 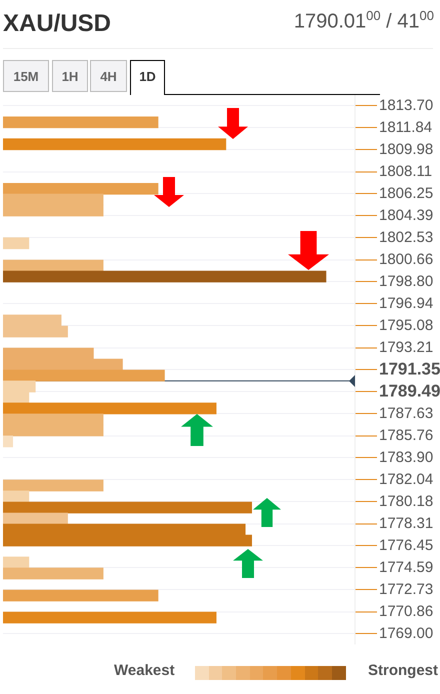 I want to click on y-tick-label: 1791.35, so click(x=409, y=368).